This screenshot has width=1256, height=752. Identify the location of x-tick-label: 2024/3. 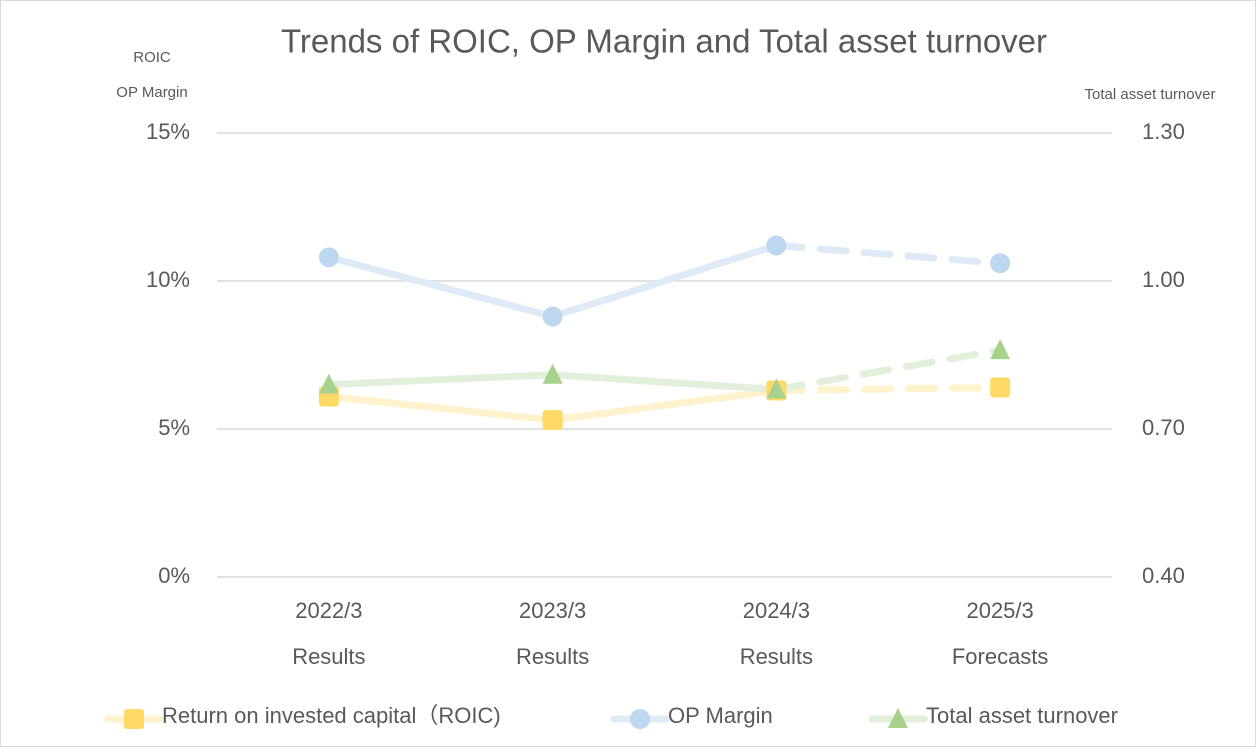
(776, 610).